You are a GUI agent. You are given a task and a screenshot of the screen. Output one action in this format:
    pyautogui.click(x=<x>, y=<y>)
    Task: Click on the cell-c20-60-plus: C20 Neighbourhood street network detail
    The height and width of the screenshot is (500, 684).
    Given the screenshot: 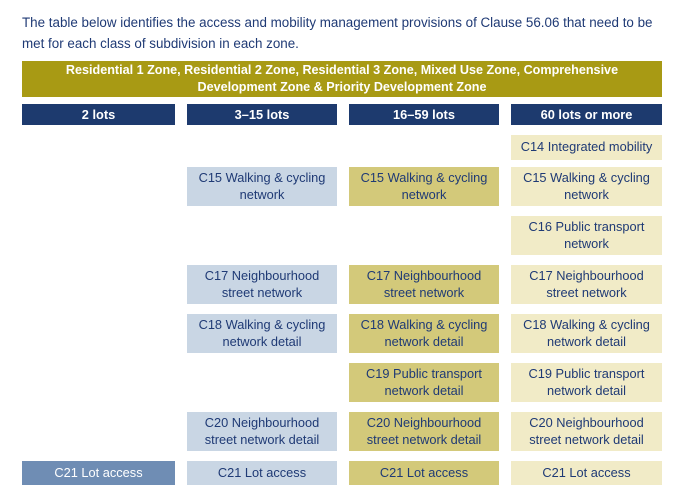 What is the action you would take?
    pyautogui.click(x=586, y=431)
    